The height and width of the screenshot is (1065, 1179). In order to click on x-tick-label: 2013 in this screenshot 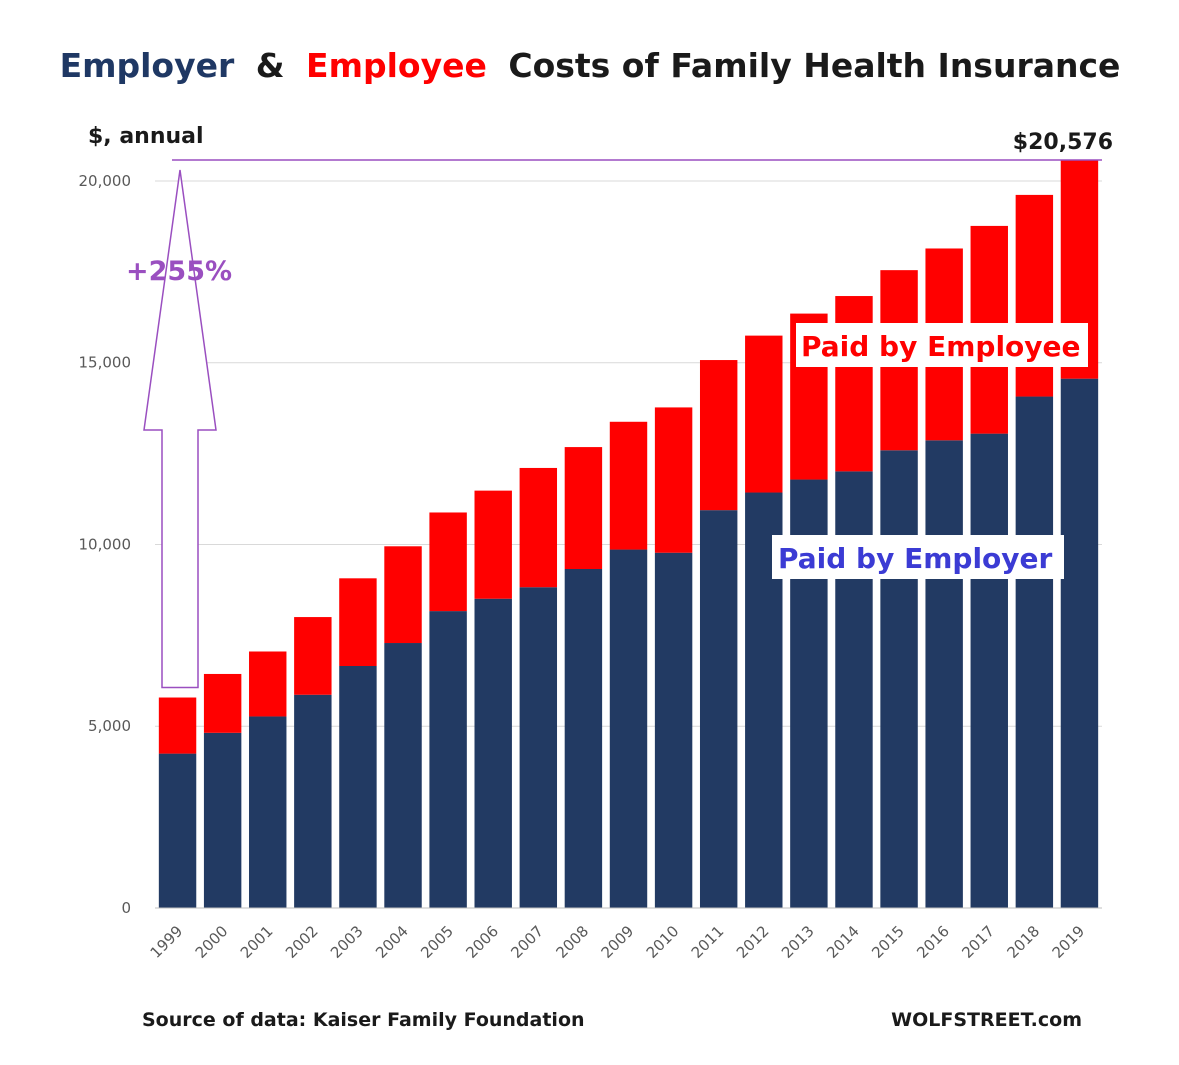, I will do `click(798, 942)`.